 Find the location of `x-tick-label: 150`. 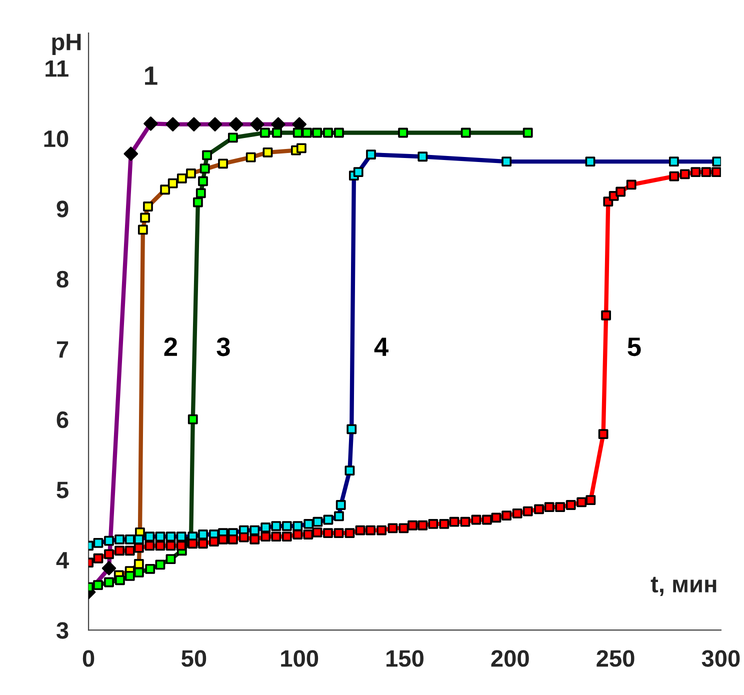

x-tick-label: 150 is located at coordinates (405, 658).